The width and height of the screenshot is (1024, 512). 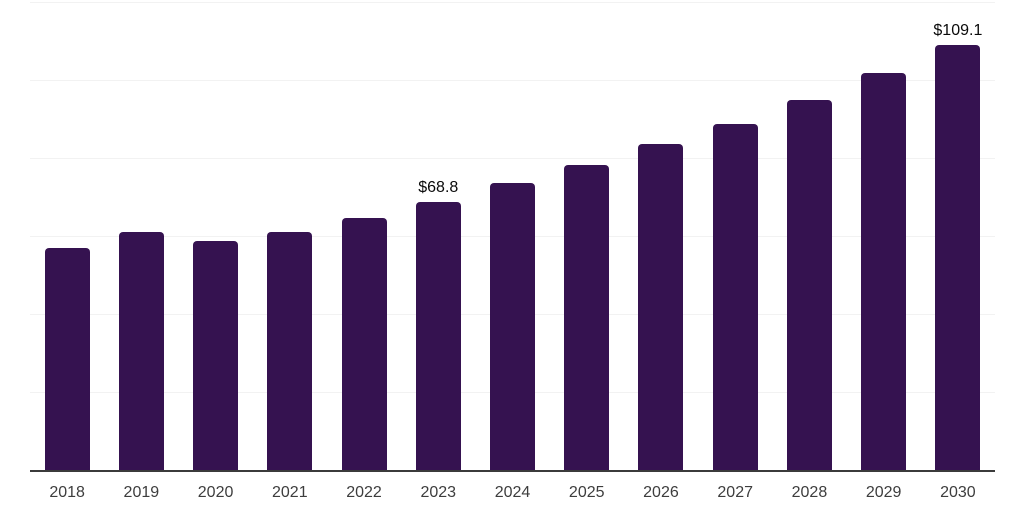 I want to click on x-axis-line, so click(x=512, y=471).